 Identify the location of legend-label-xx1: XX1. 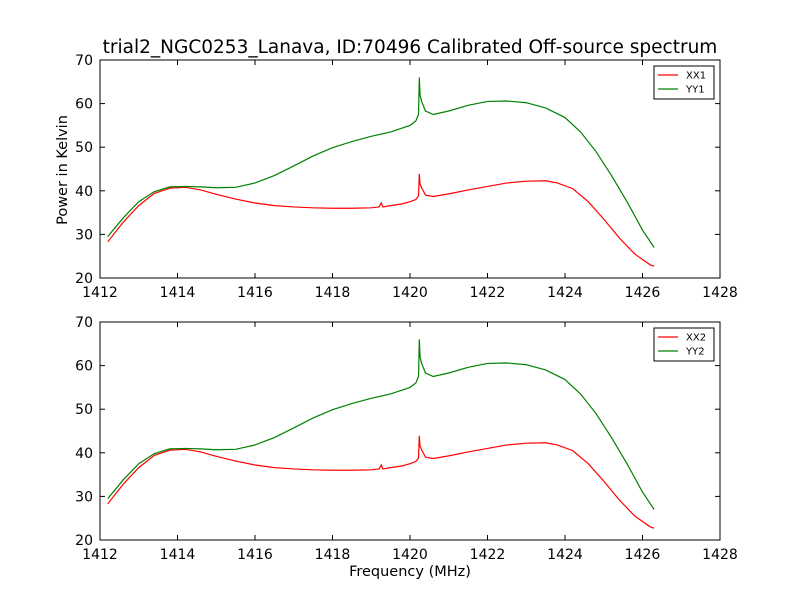
(696, 76).